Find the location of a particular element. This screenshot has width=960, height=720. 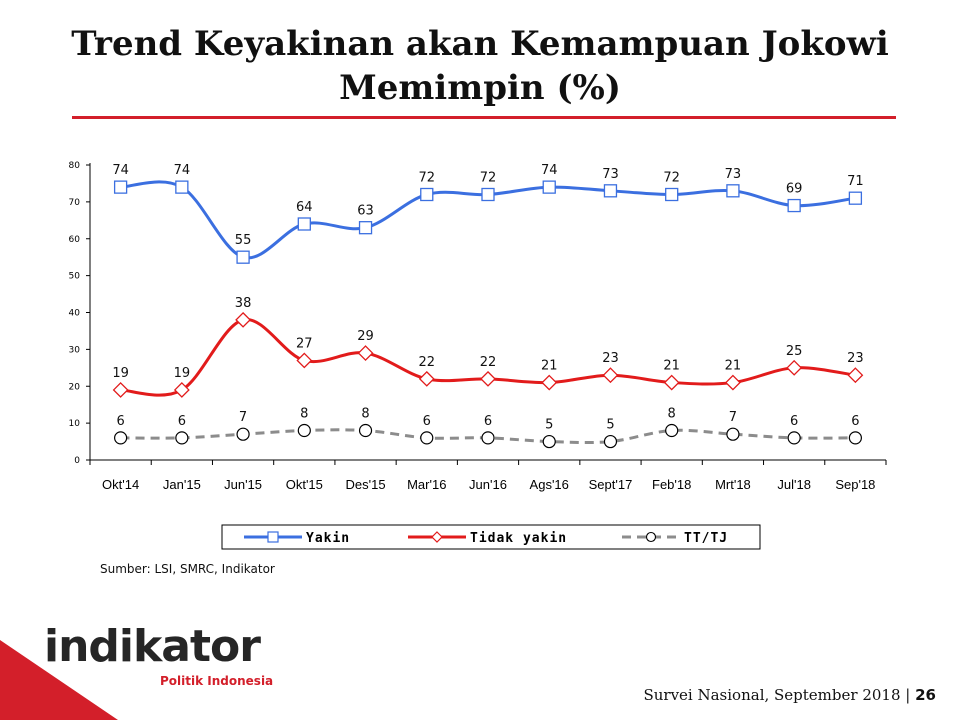

x-tick-label: Mar'16 is located at coordinates (426, 484).